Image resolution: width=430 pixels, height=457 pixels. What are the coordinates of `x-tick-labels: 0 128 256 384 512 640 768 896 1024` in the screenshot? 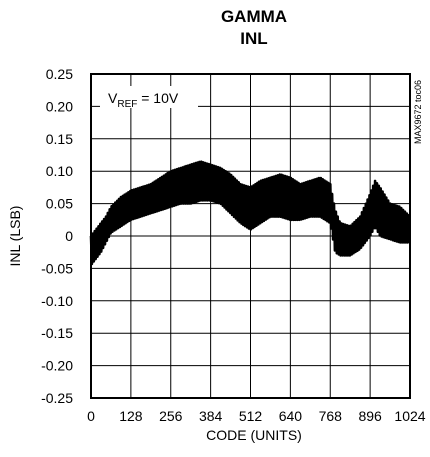 It's located at (256, 416).